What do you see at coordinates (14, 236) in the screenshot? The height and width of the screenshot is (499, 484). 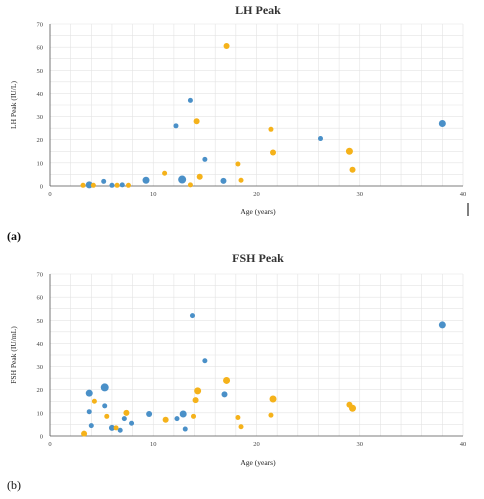 I see `panel-label-a: (a)` at bounding box center [14, 236].